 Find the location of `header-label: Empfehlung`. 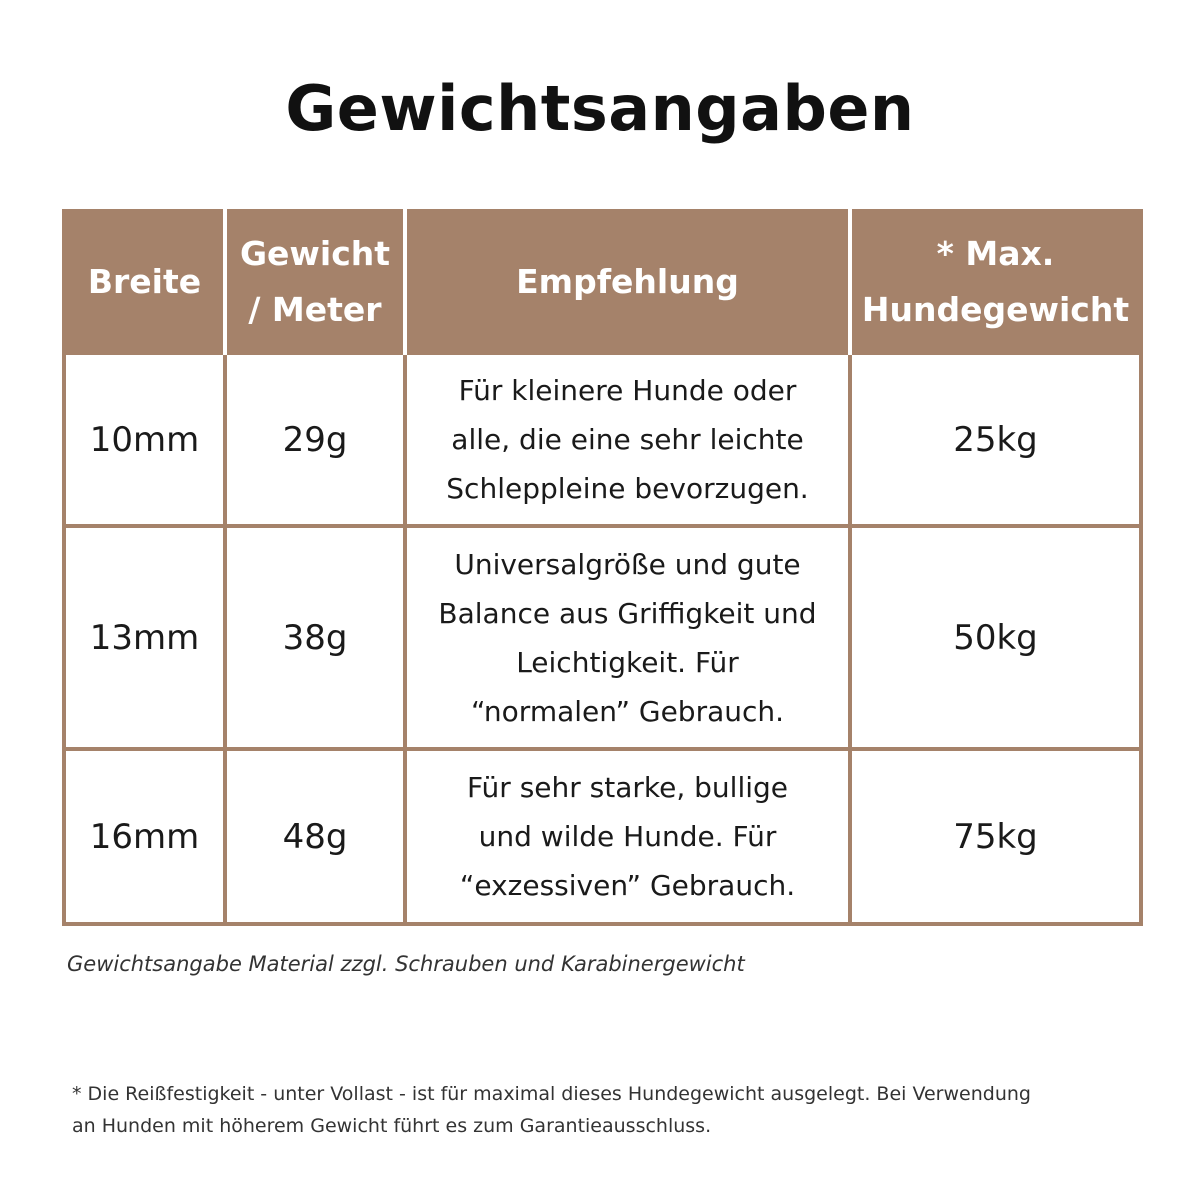

header-label: Empfehlung is located at coordinates (627, 281).